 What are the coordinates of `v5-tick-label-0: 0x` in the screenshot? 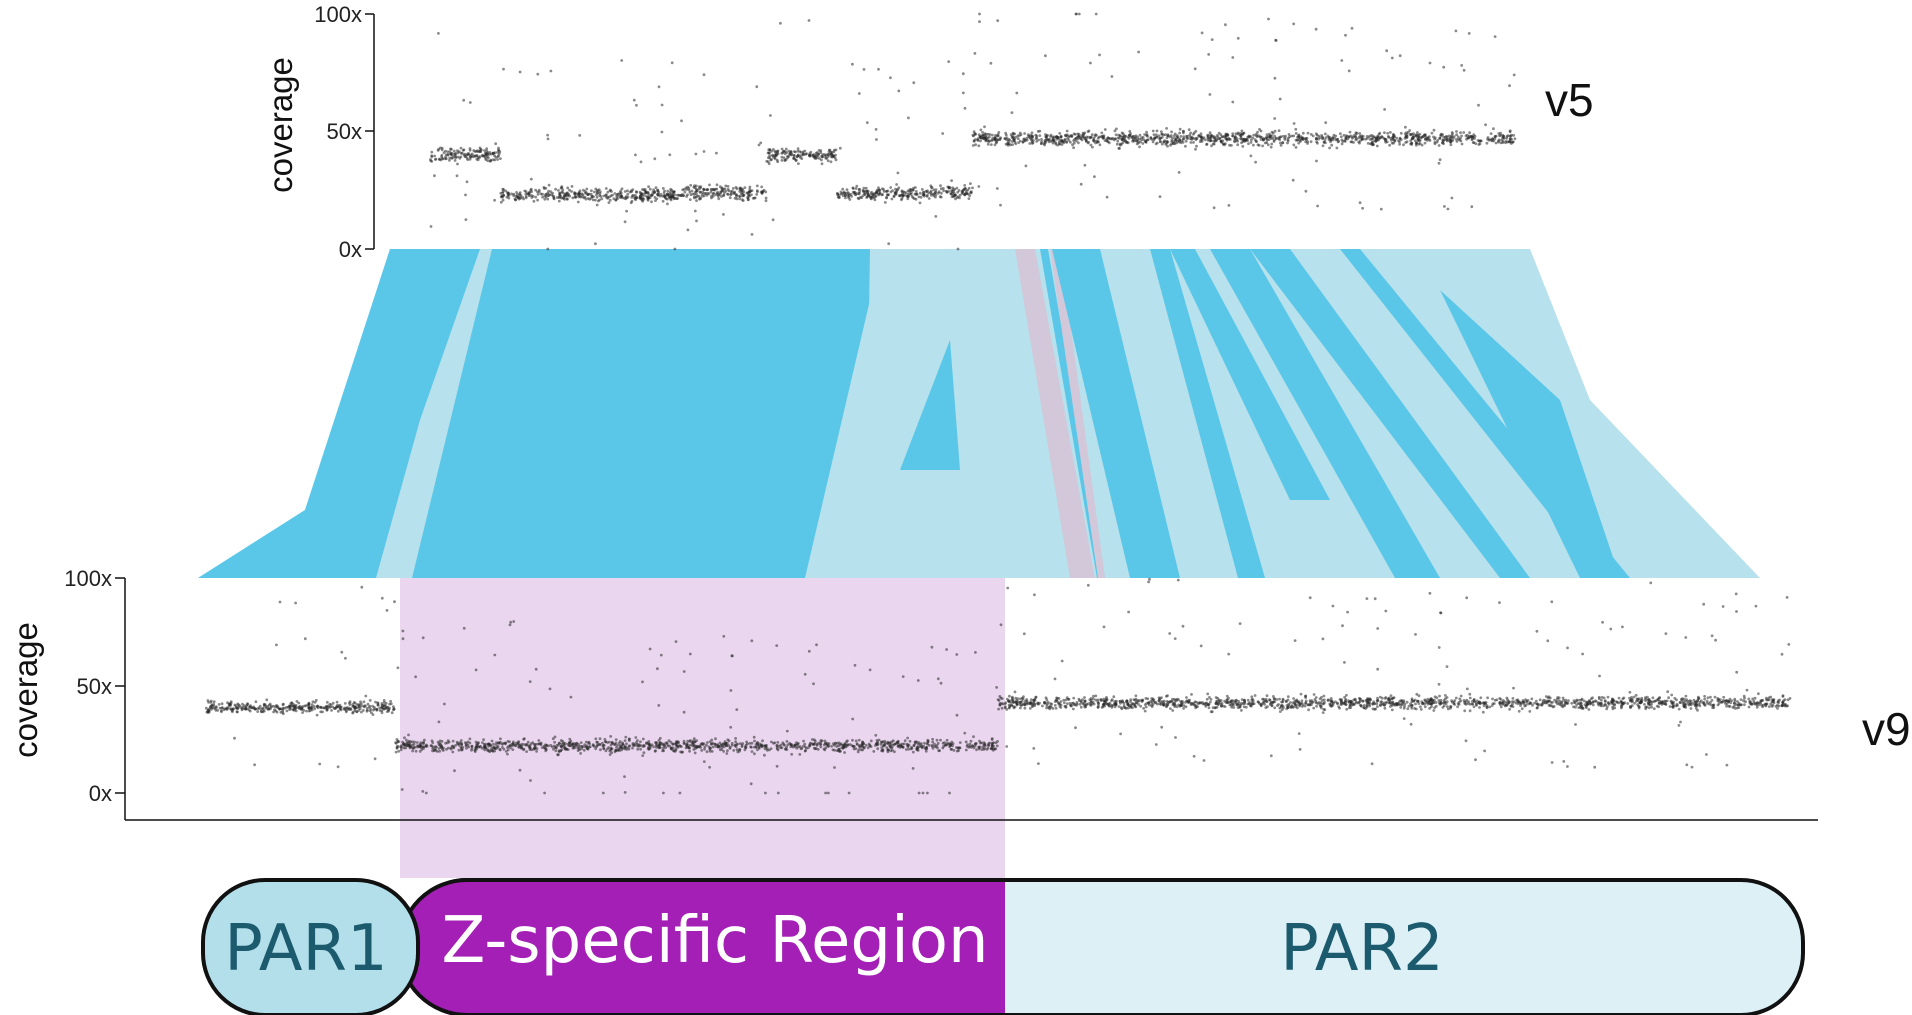 It's located at (350, 249).